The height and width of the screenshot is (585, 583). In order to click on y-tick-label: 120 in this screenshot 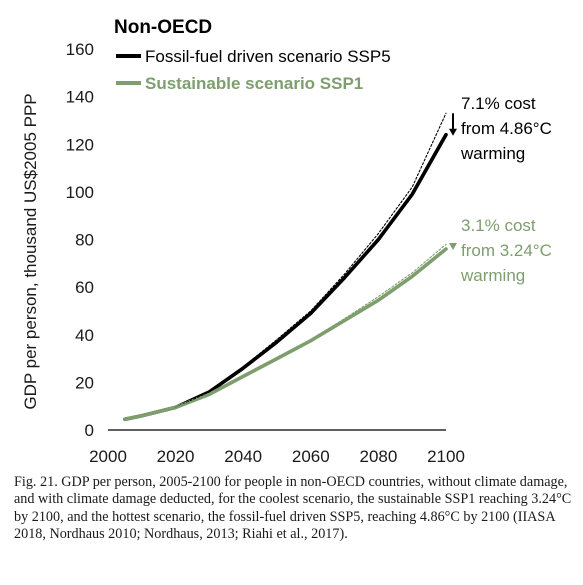, I will do `click(80, 144)`.